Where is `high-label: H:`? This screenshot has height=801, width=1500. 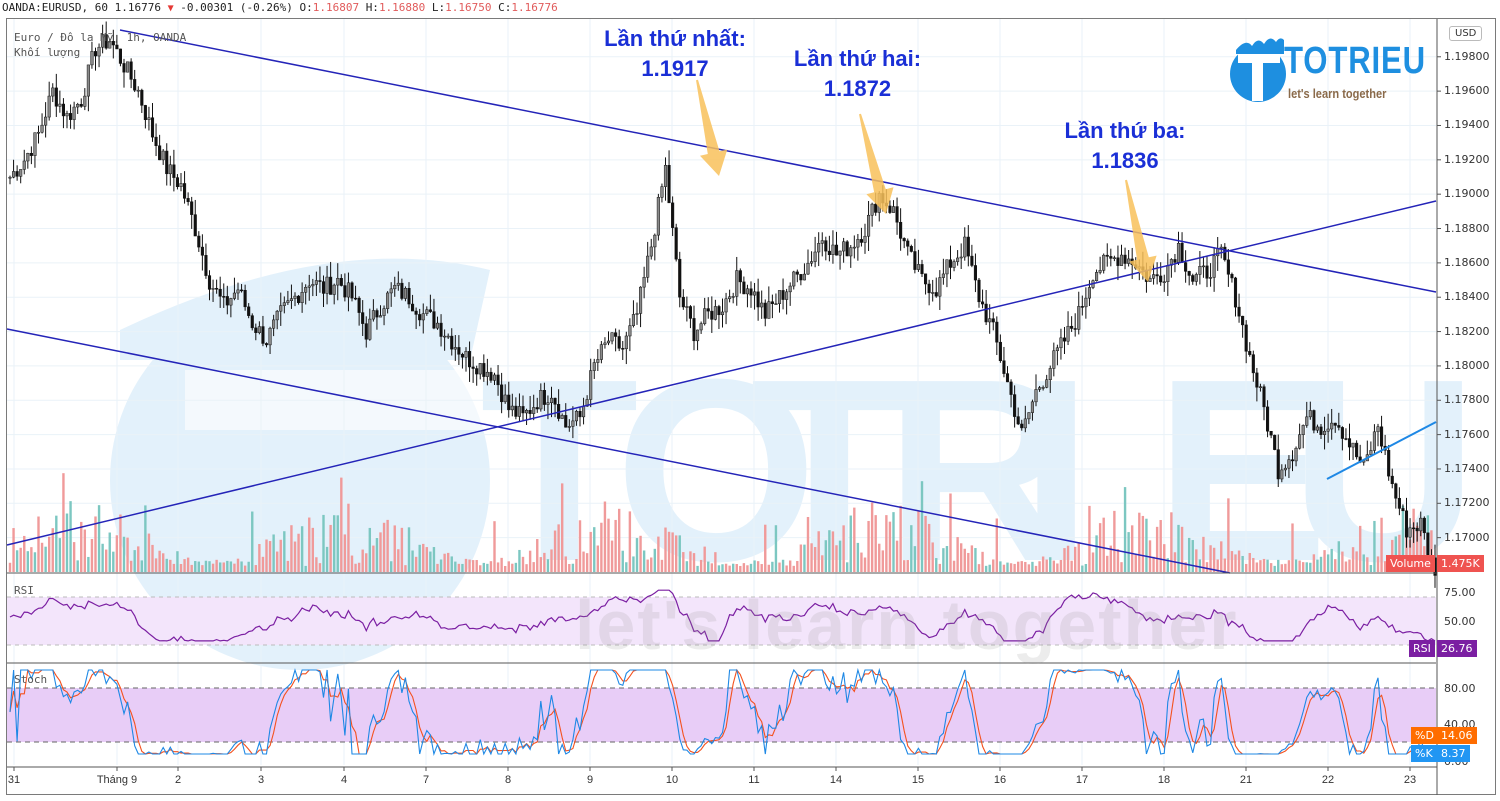
high-label: H: is located at coordinates (372, 7).